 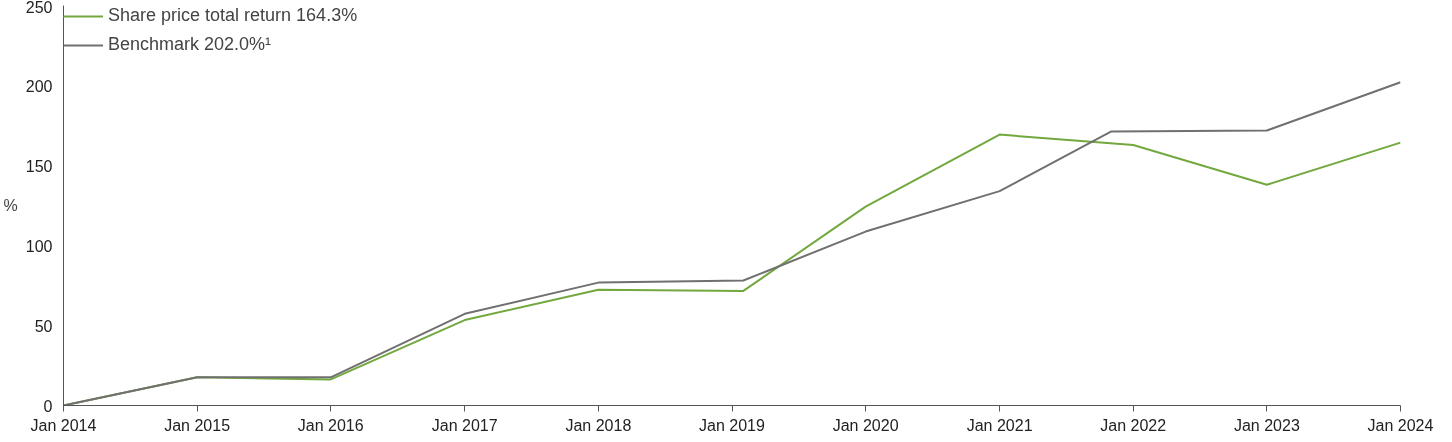 What do you see at coordinates (10, 205) in the screenshot?
I see `y-axis-title: %` at bounding box center [10, 205].